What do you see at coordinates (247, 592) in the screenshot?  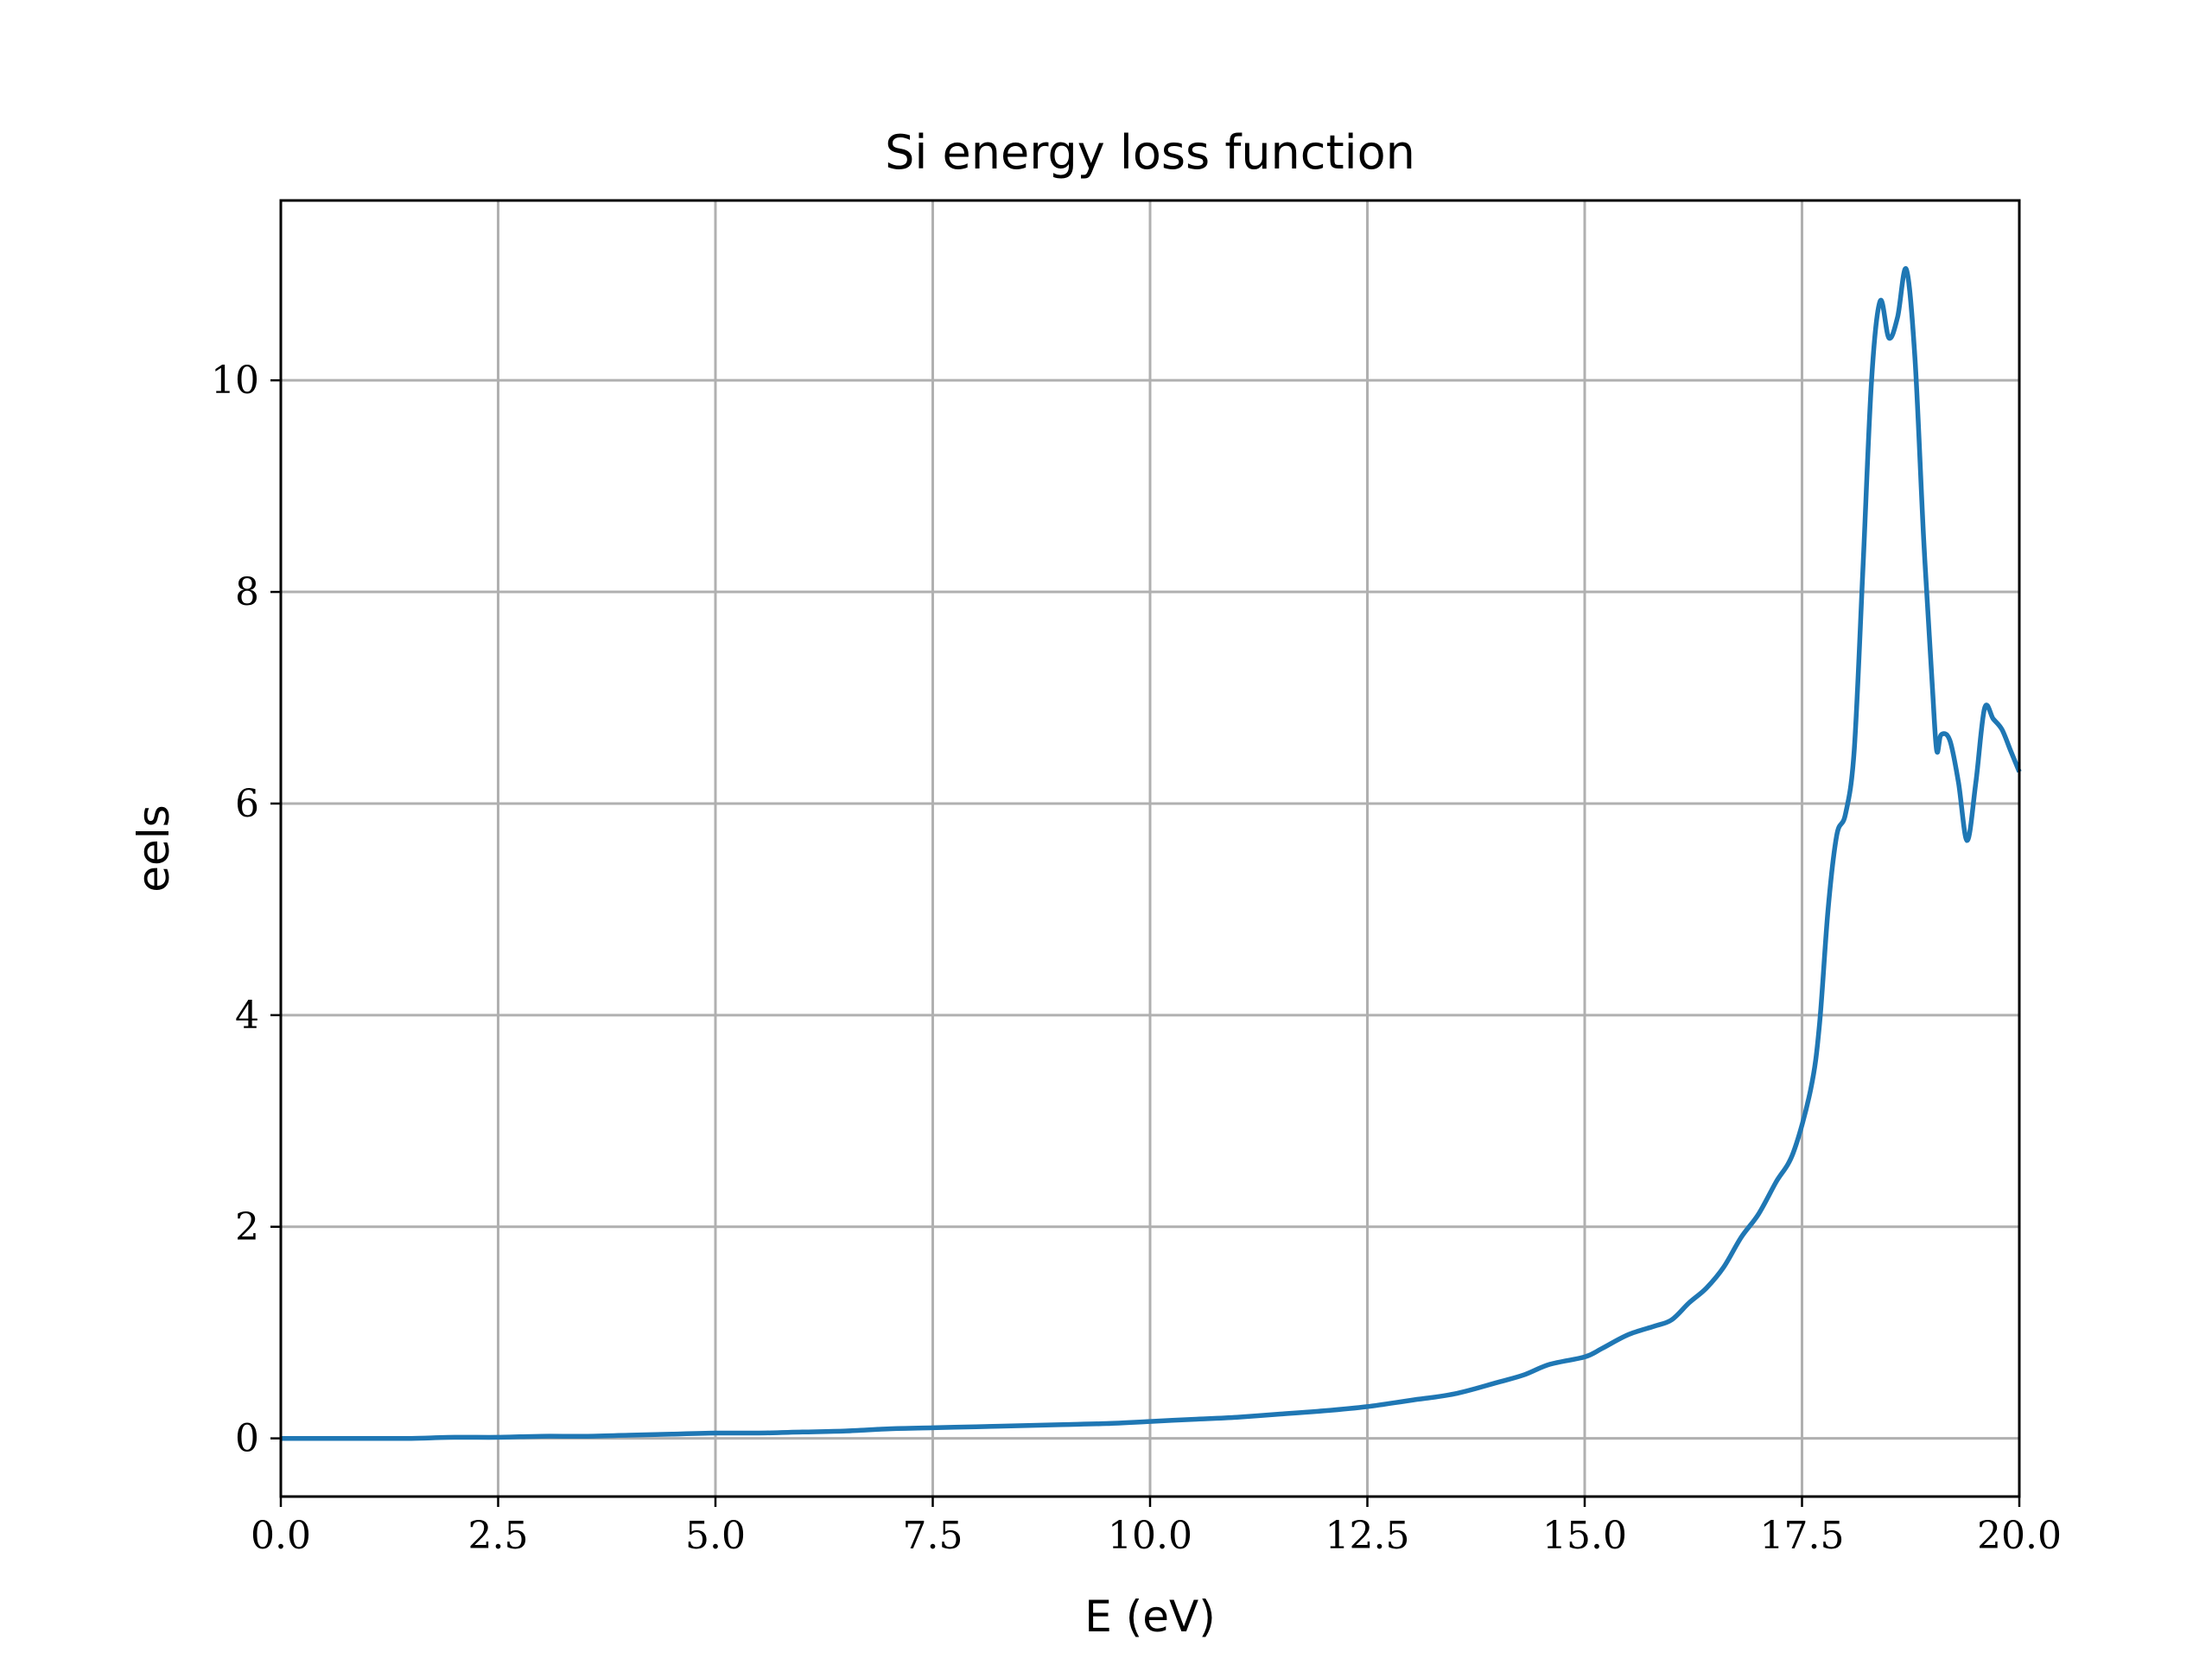 I see `y-tick-label: 8` at bounding box center [247, 592].